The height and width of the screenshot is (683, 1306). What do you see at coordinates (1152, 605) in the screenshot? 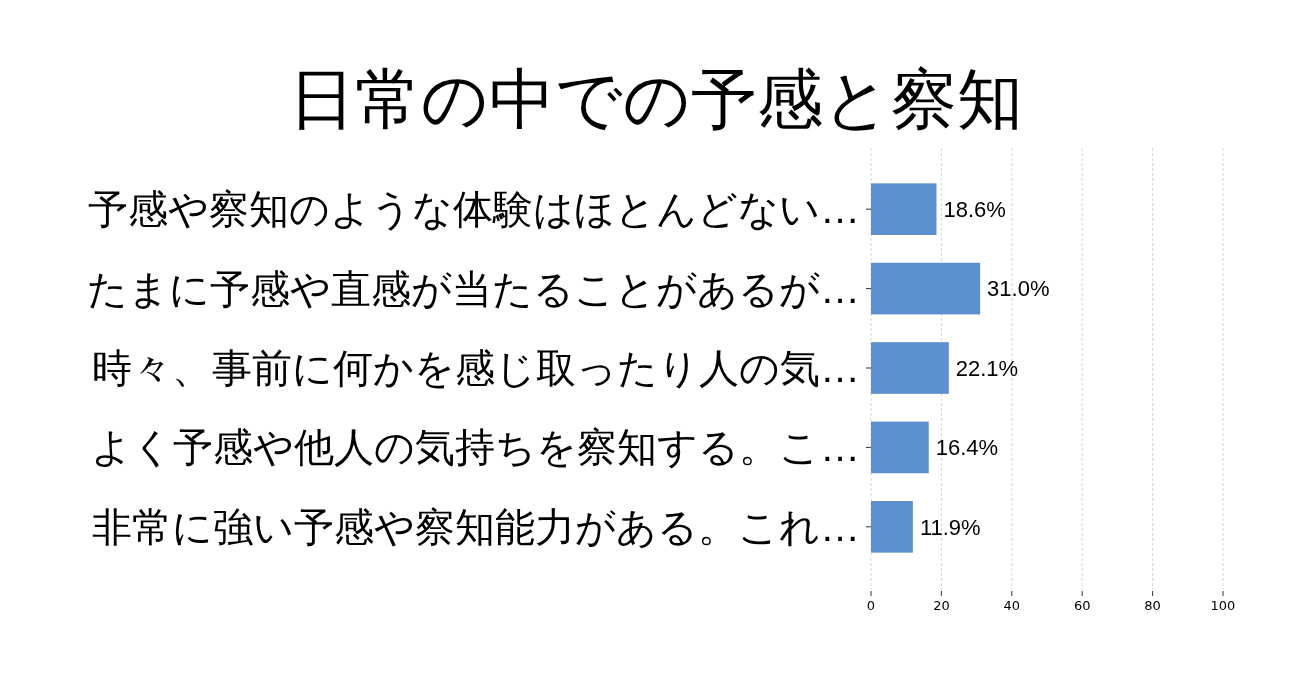
I see `x-tick-label: 80` at bounding box center [1152, 605].